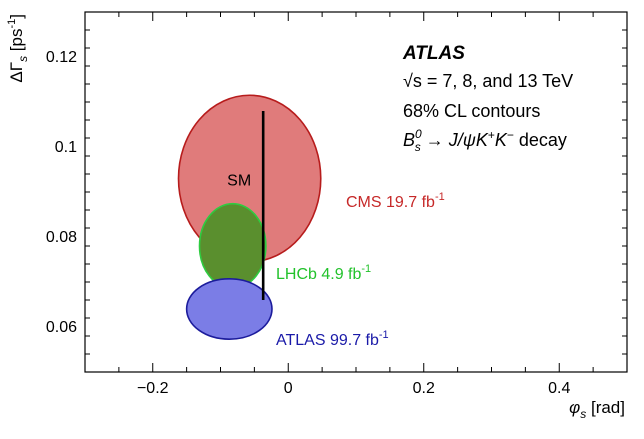  Describe the element at coordinates (232, 246) in the screenshot. I see `lhcb-contour` at that location.